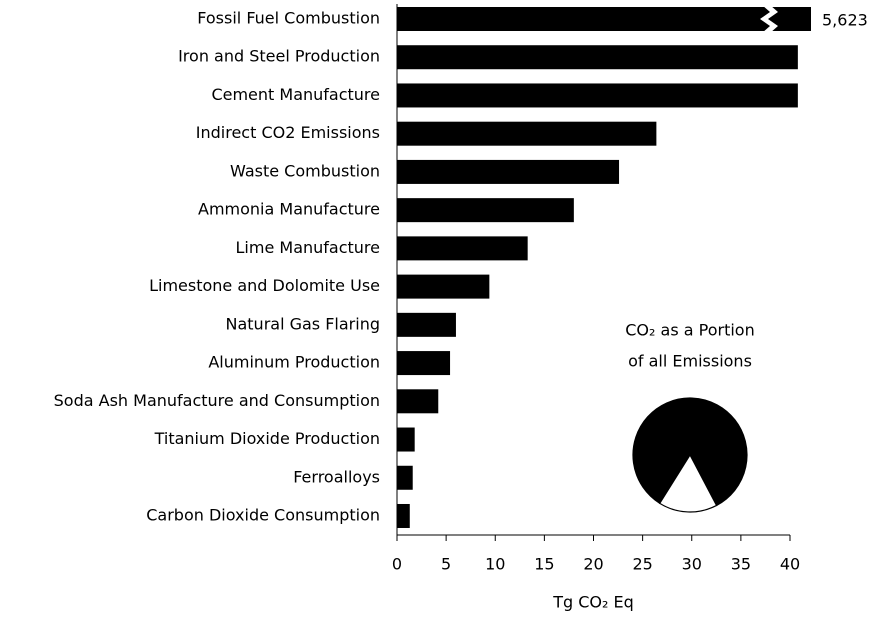 The image size is (879, 618). I want to click on x-tick-label: 35, so click(741, 564).